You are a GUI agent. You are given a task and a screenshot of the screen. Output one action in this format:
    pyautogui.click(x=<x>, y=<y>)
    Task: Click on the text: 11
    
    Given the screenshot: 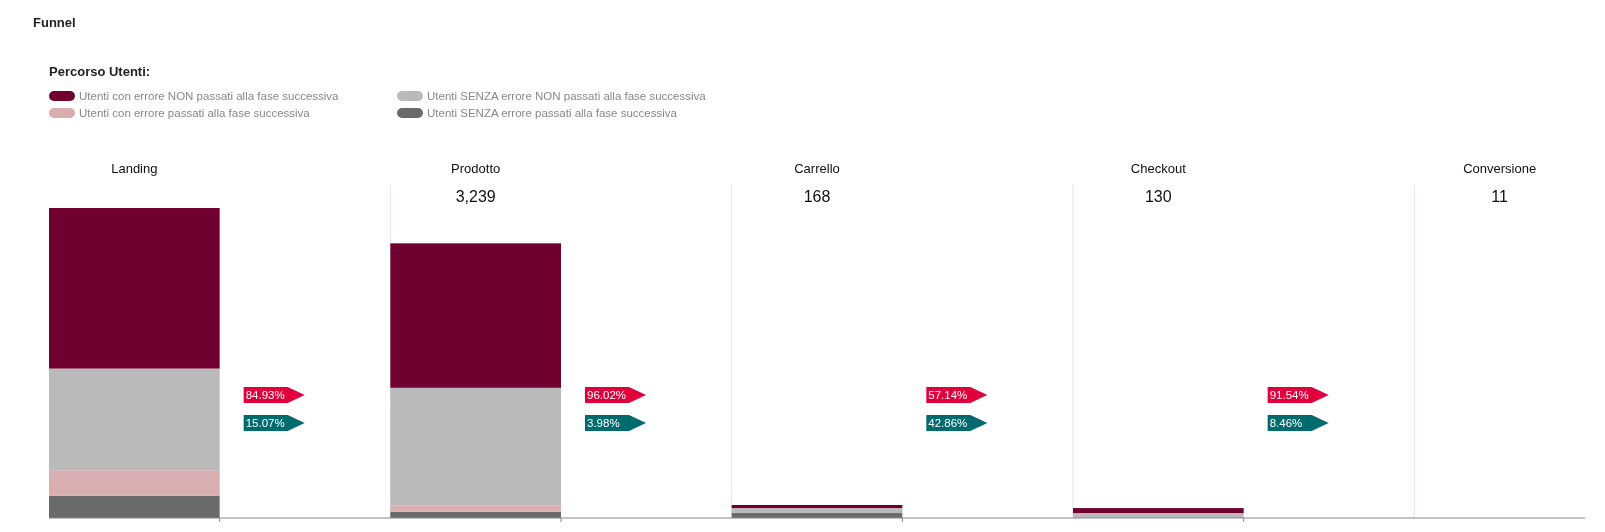 What is the action you would take?
    pyautogui.click(x=1500, y=196)
    